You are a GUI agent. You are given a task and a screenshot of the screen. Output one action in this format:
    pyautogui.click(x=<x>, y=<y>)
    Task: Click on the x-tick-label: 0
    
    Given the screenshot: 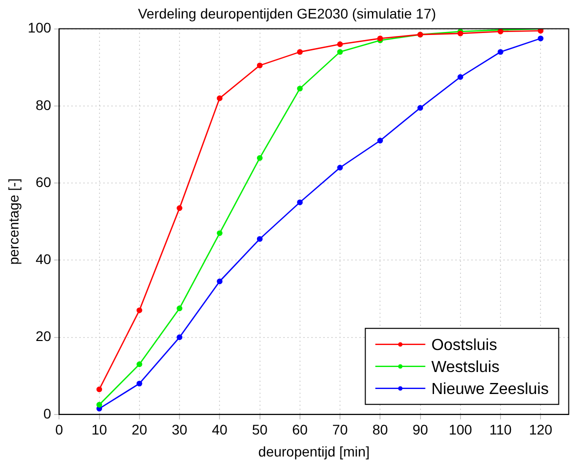 What is the action you would take?
    pyautogui.click(x=59, y=430)
    